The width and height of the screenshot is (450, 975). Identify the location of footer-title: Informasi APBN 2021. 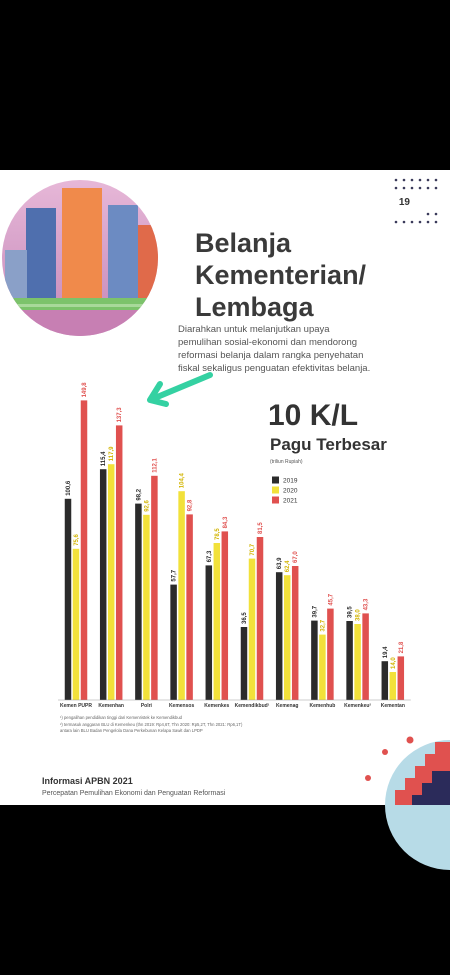
(87, 781).